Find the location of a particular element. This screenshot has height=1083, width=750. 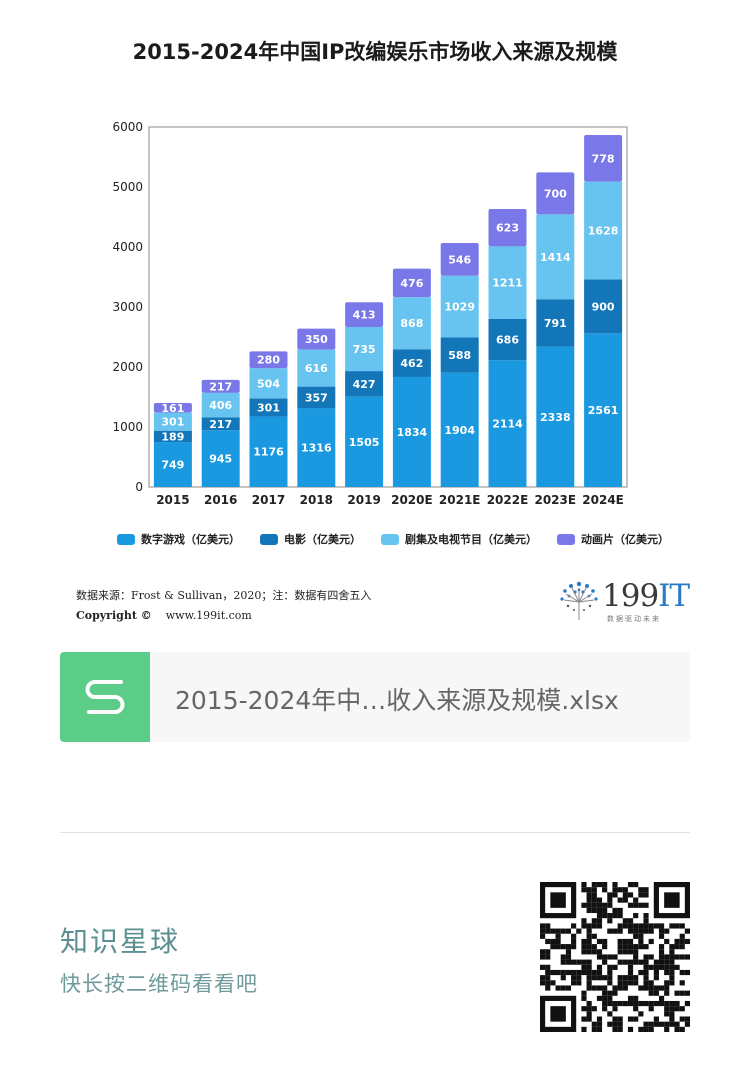

y-tick-label: 4000 is located at coordinates (127, 247).